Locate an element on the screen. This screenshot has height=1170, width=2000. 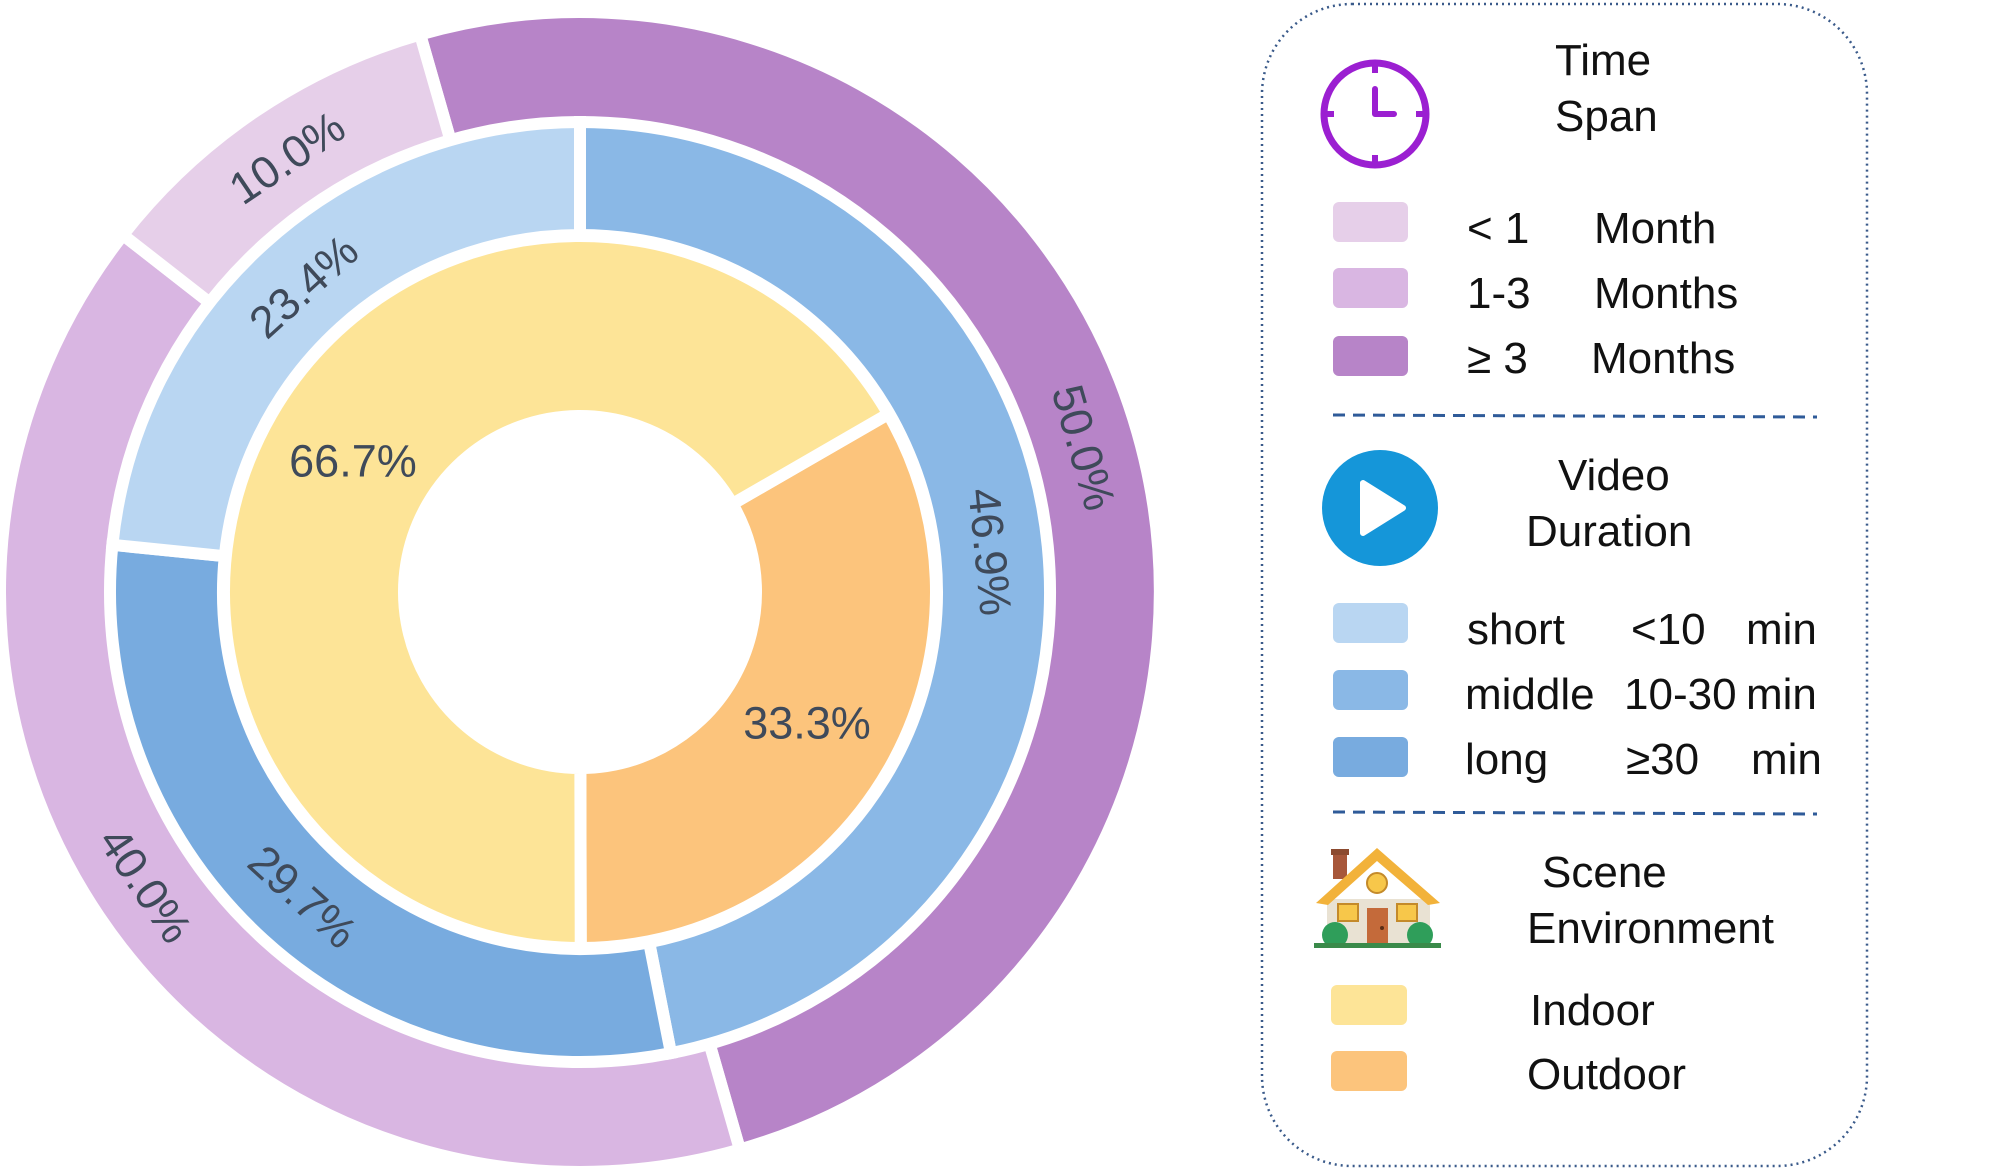
legend-label: 10-30 is located at coordinates (1680, 694).